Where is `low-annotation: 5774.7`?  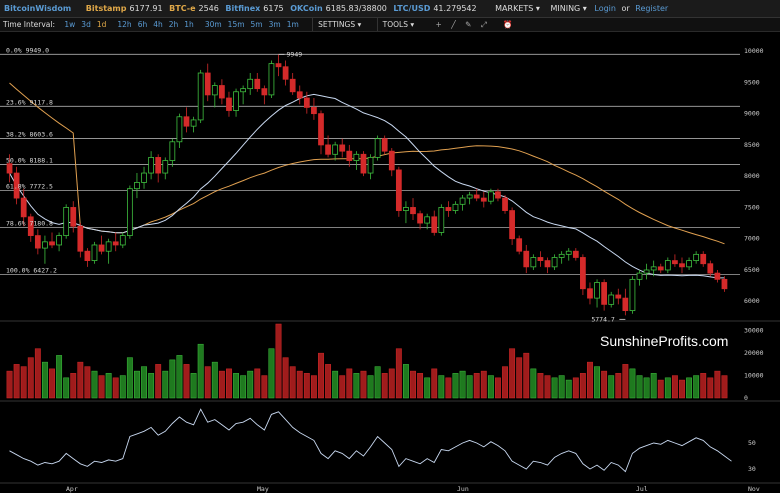
low-annotation: 5774.7 is located at coordinates (603, 319).